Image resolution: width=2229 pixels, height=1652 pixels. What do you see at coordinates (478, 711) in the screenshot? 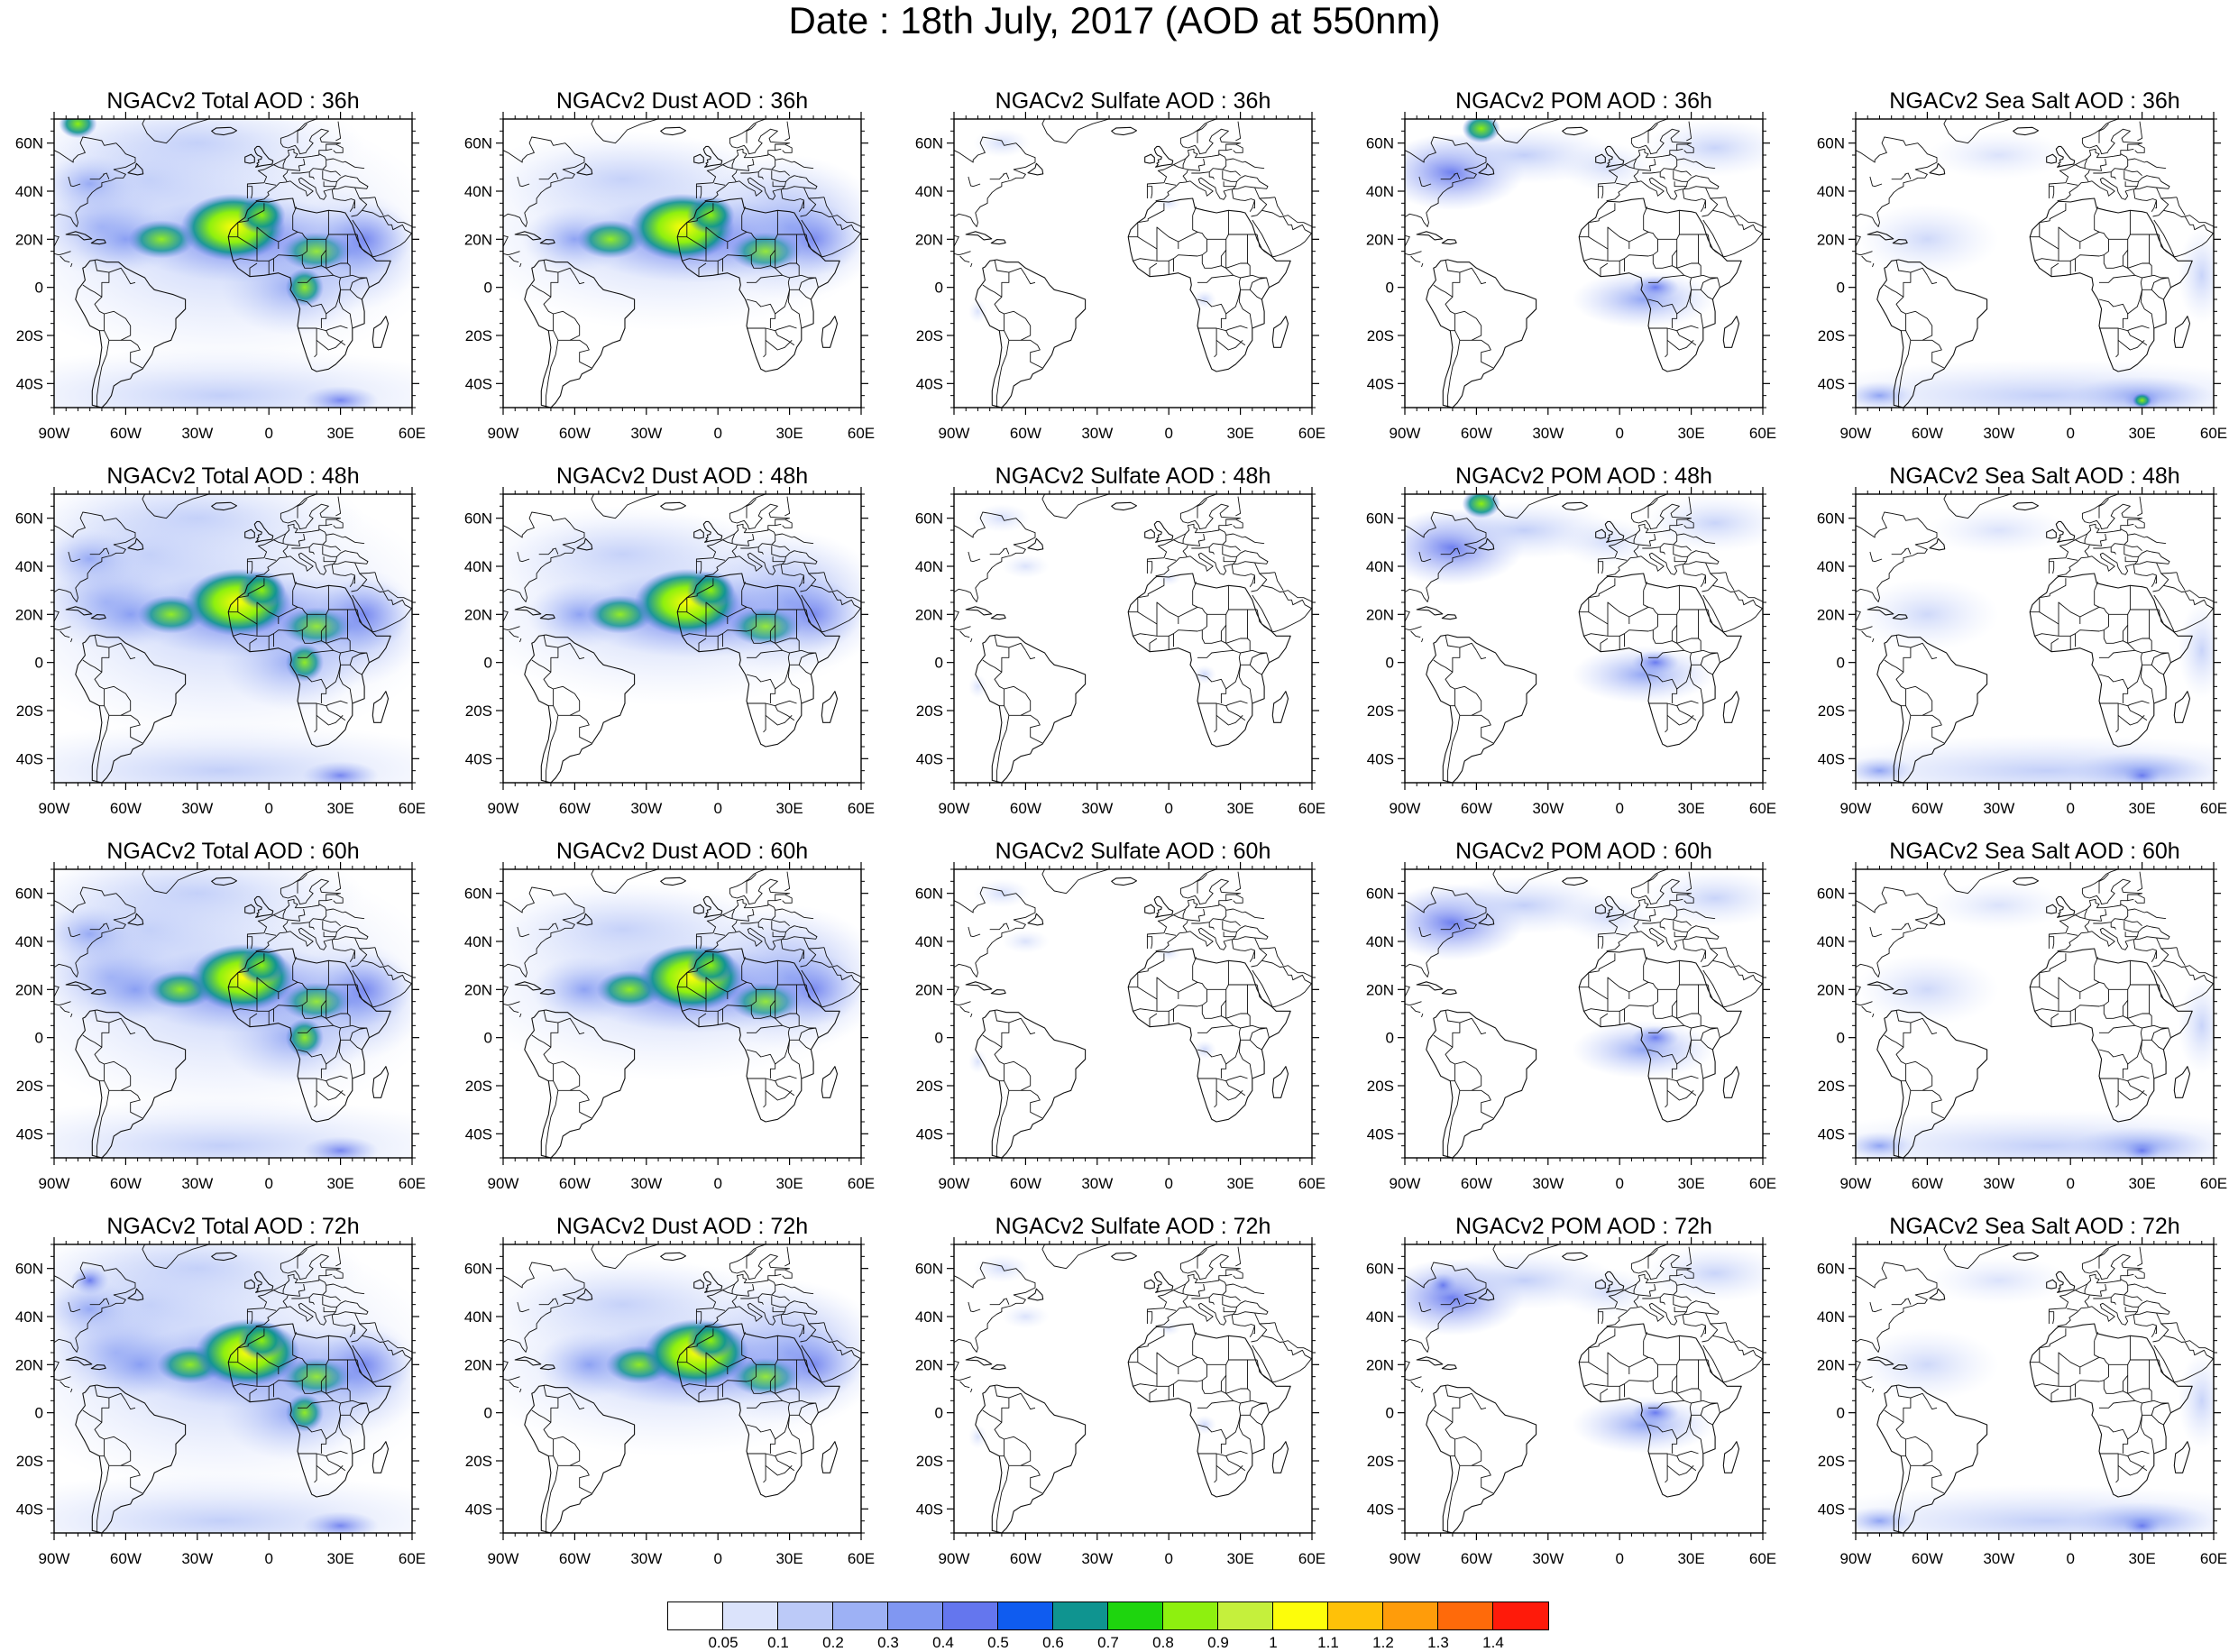
I see `lat-label: 20S` at bounding box center [478, 711].